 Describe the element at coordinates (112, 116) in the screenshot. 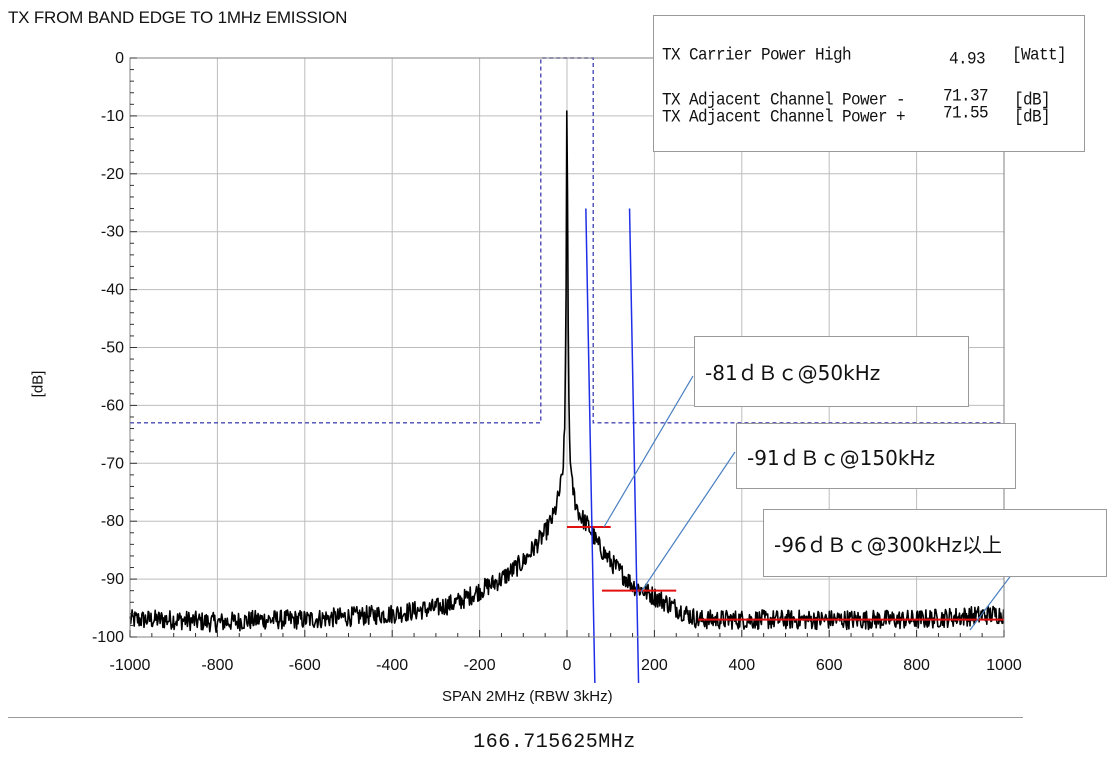

I see `y-tick-label: -10` at that location.